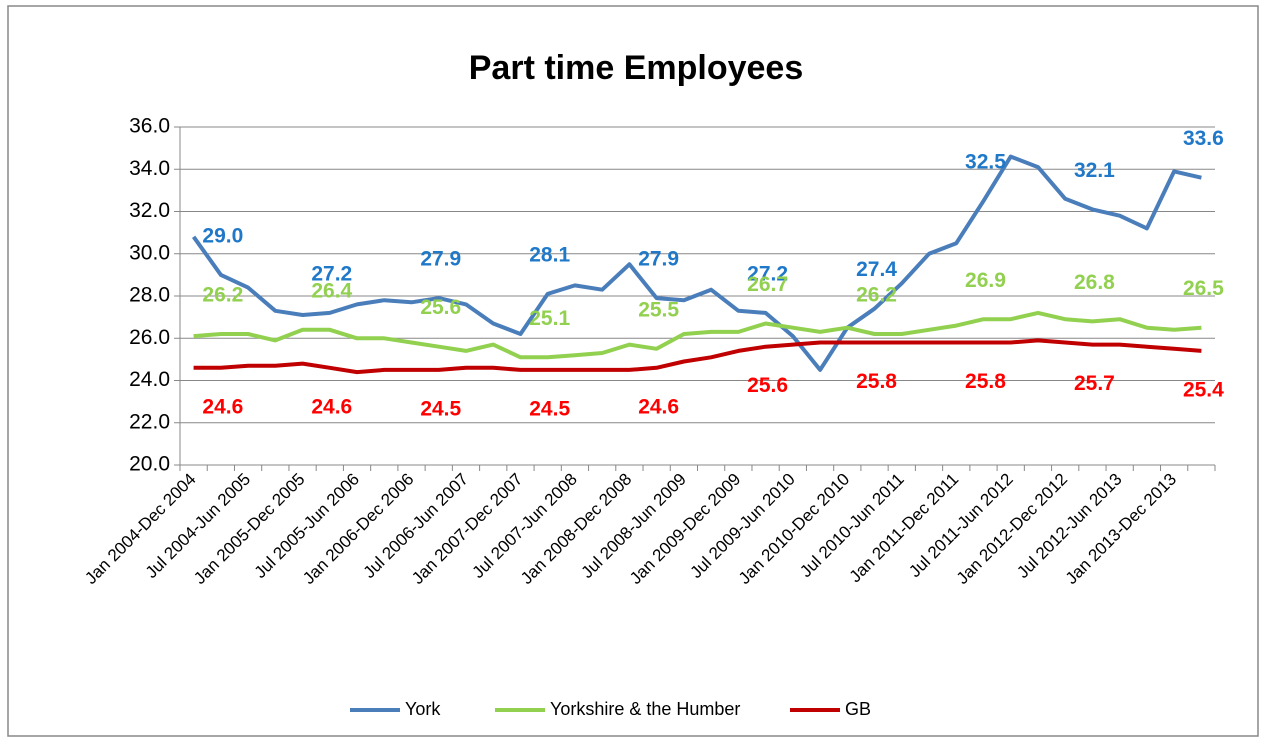  Describe the element at coordinates (149, 168) in the screenshot. I see `y-tick-label: 34.0` at that location.